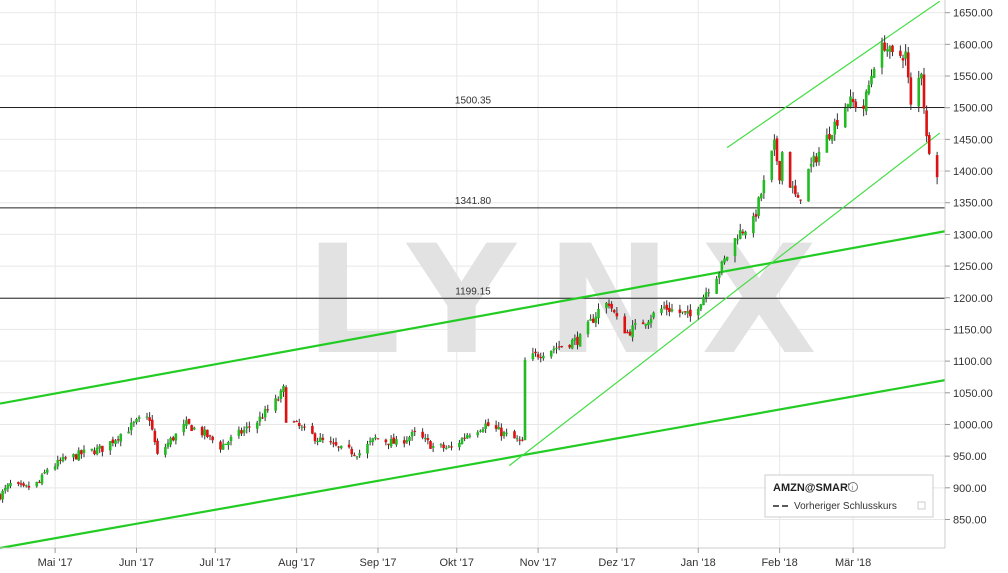  Describe the element at coordinates (970, 520) in the screenshot. I see `y-tick-label: 850.00` at that location.